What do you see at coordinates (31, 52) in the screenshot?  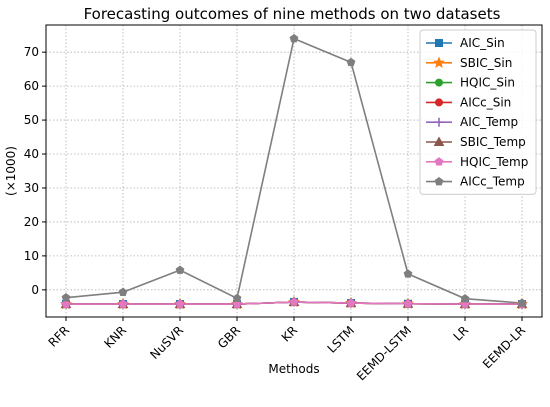 I see `y-tick-label: 70` at bounding box center [31, 52].